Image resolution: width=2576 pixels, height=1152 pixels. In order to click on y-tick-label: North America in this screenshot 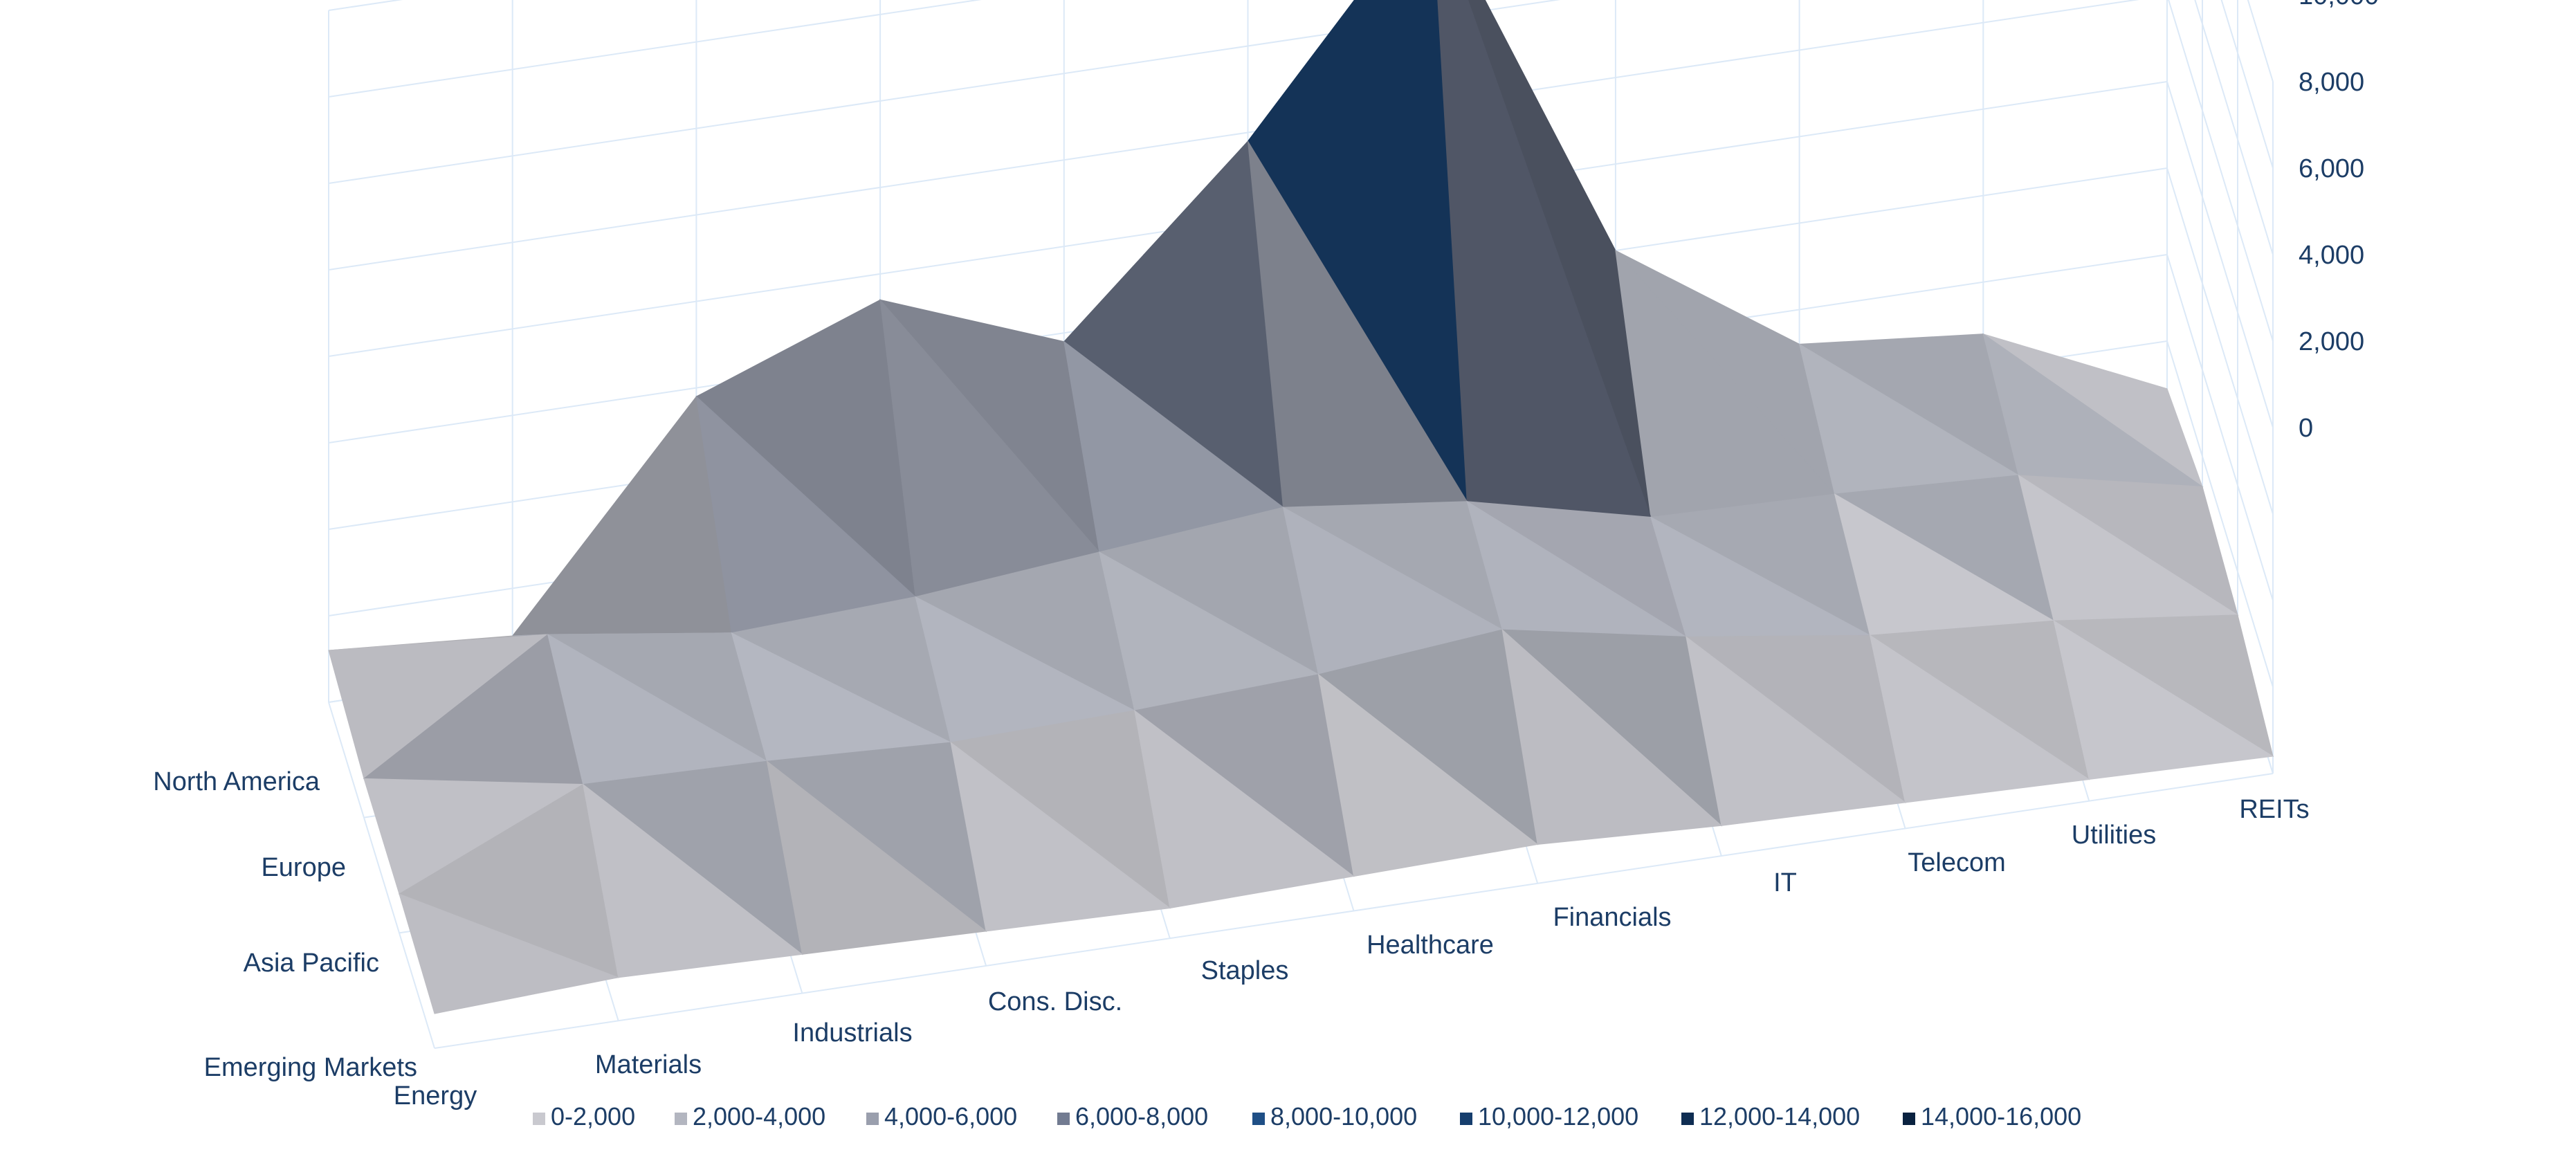, I will do `click(237, 781)`.